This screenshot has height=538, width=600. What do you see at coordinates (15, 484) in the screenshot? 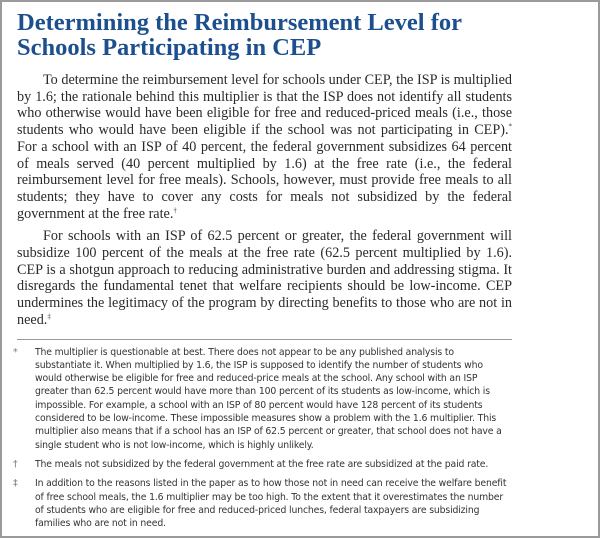
I see `footnote-mark: ‡` at bounding box center [15, 484].